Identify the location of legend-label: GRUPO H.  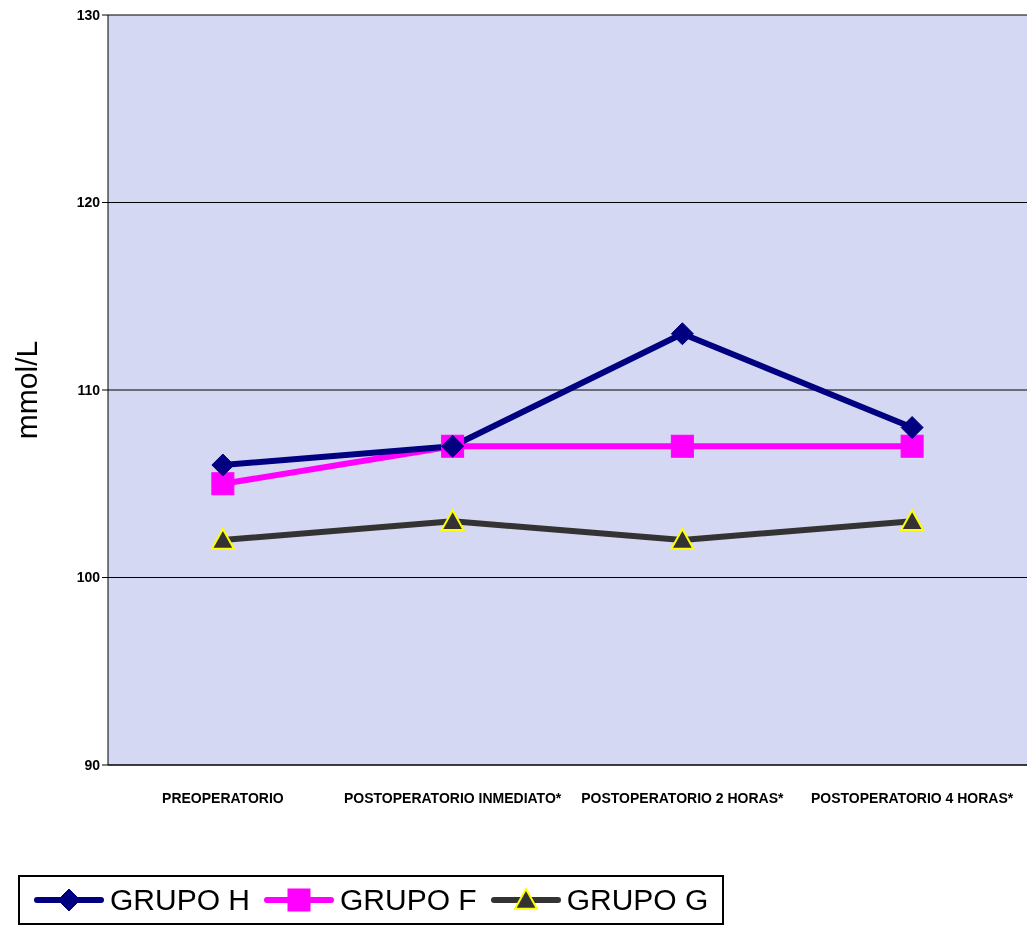
(180, 900).